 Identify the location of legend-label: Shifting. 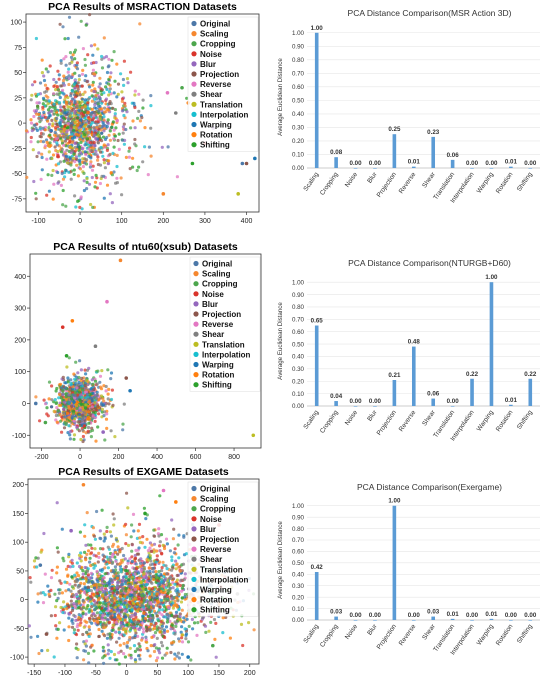
(215, 145).